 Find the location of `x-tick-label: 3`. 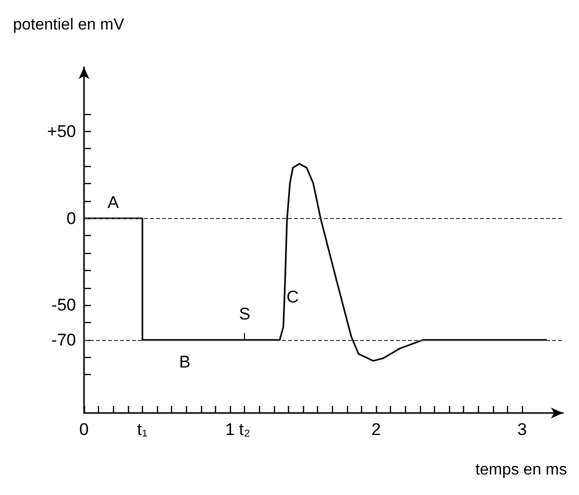

x-tick-label: 3 is located at coordinates (522, 429).